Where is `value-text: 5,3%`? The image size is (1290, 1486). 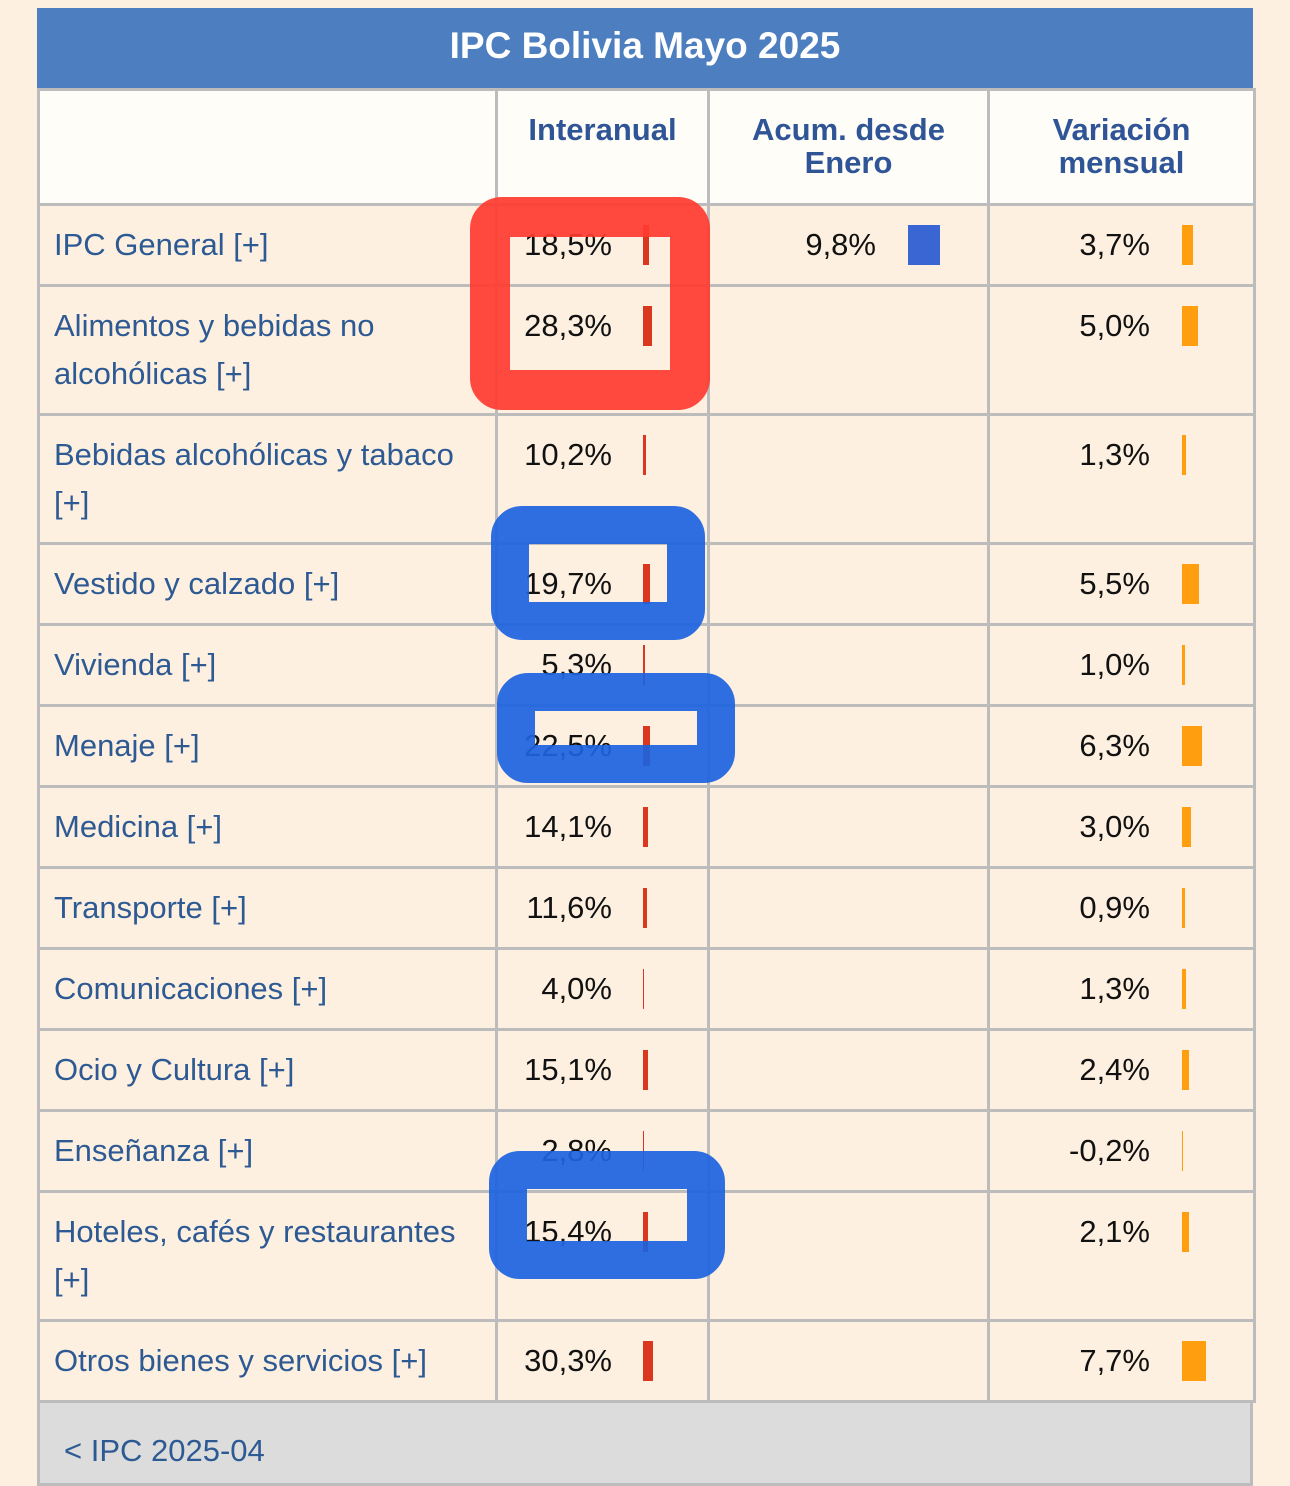 value-text: 5,3% is located at coordinates (576, 664).